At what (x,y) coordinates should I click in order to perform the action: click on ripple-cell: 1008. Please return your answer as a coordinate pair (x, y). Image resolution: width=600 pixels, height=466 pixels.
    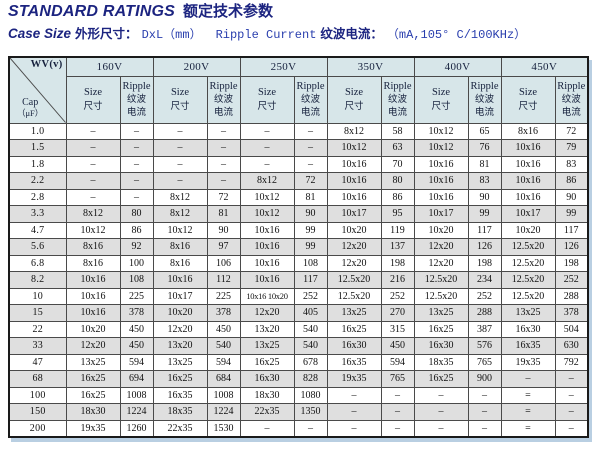
    Looking at the image, I should click on (136, 395).